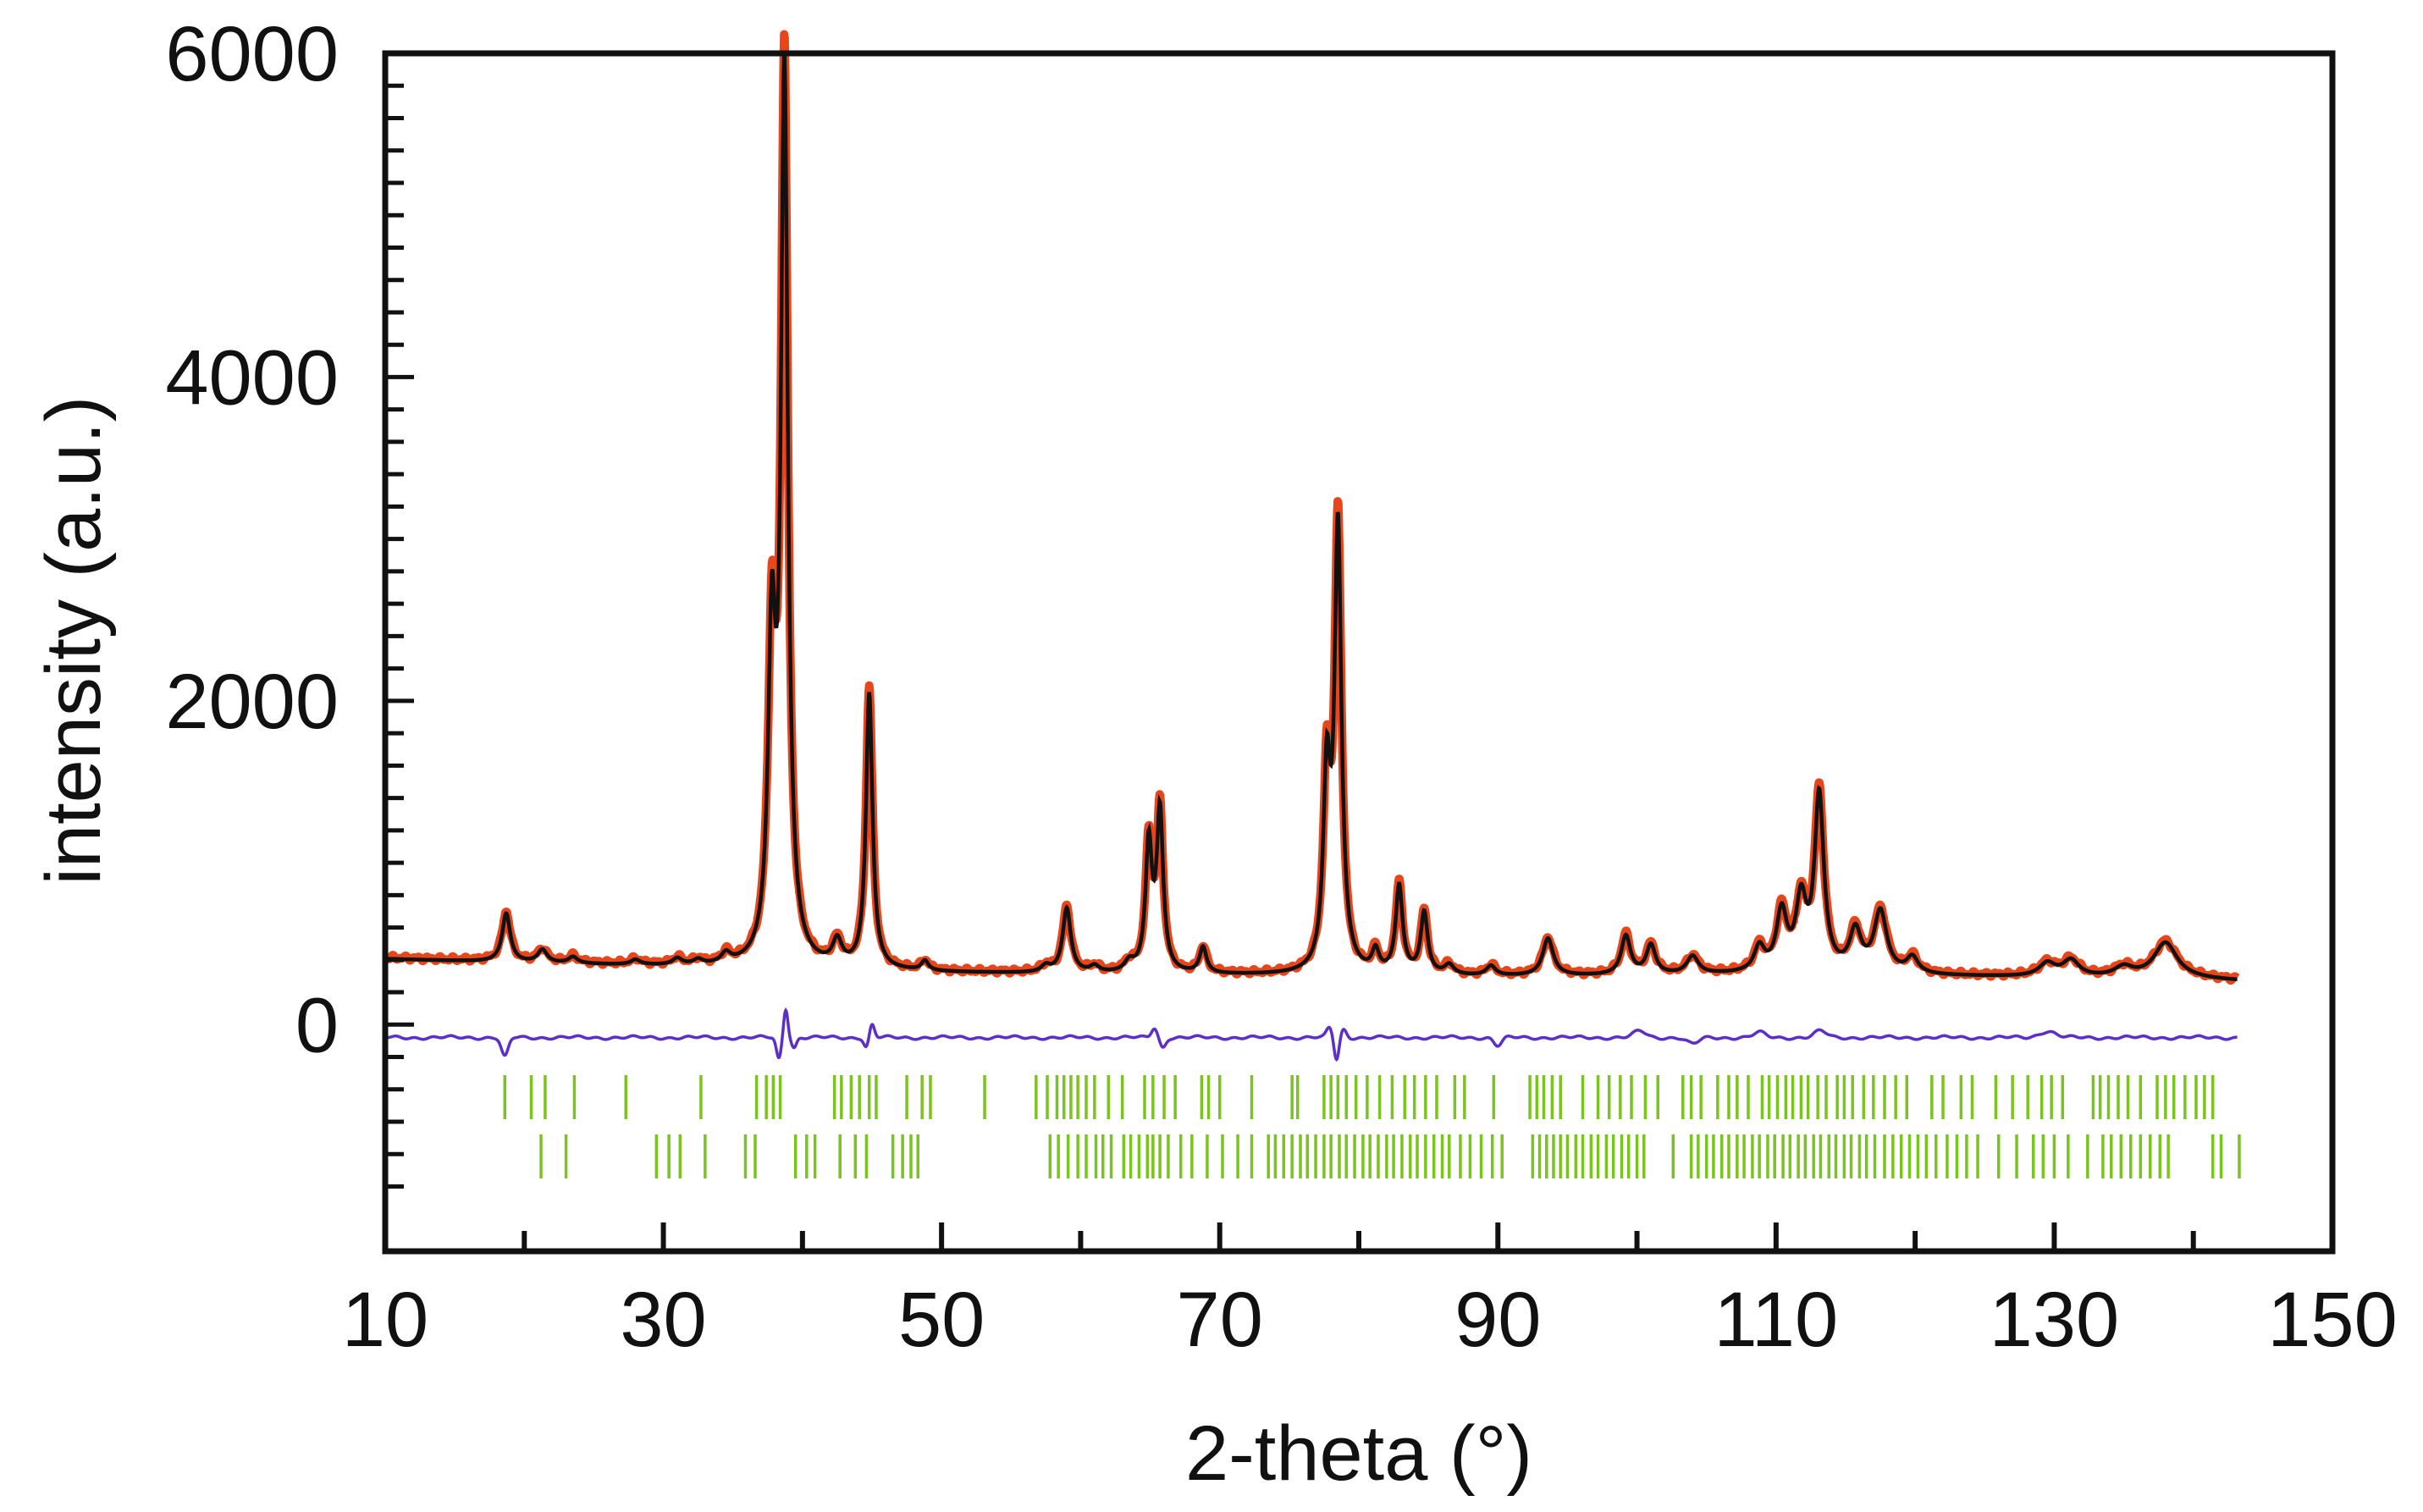 The image size is (2423, 1512). I want to click on x-tick-label: 10, so click(385, 1320).